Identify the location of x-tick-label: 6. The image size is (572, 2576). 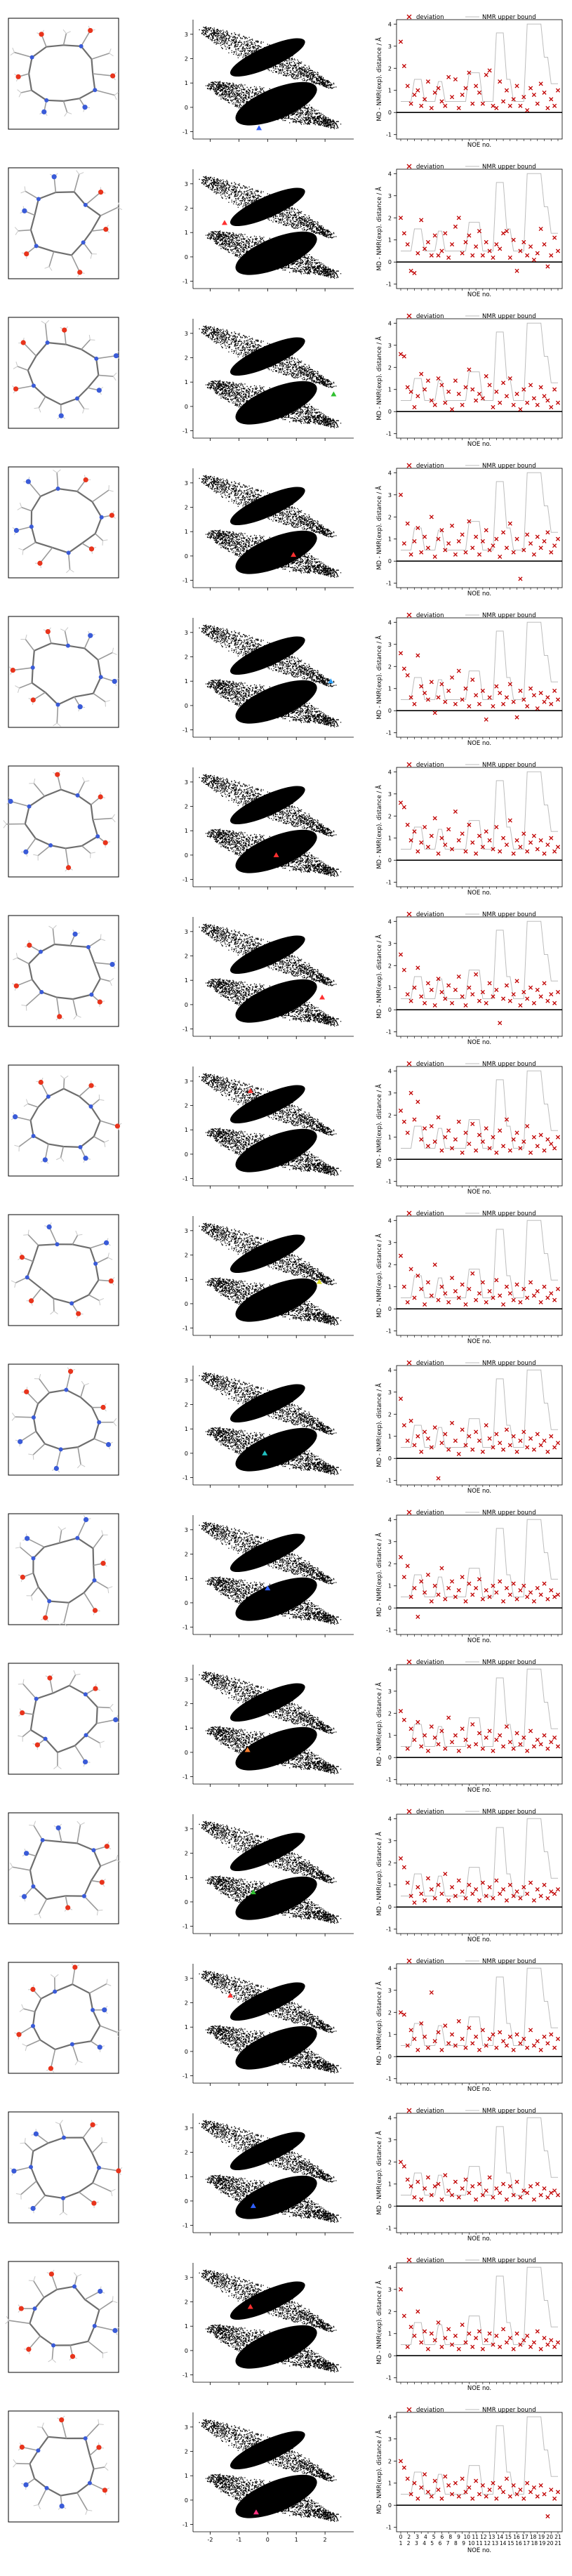
(442, 2537).